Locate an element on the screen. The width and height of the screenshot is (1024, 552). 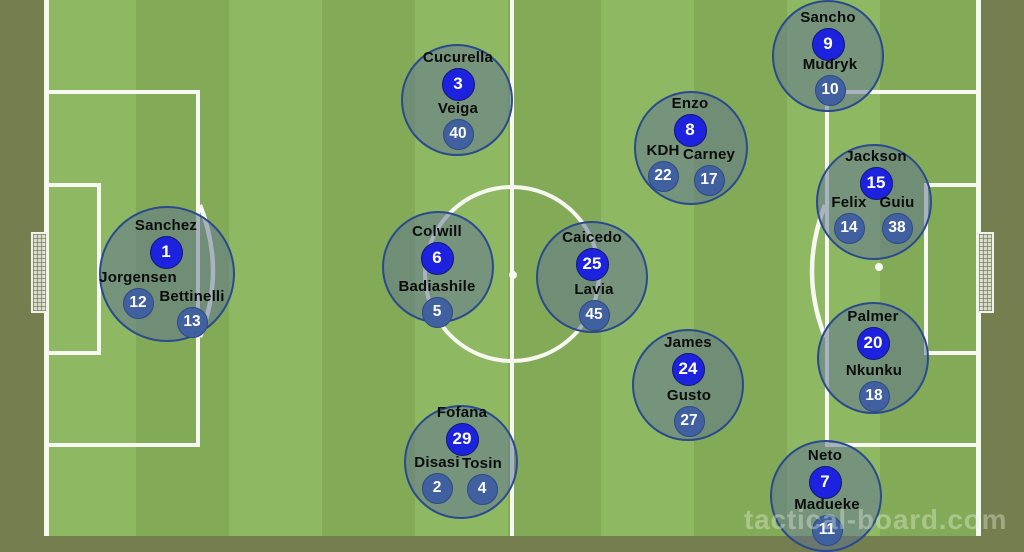
player-token-cucurella: Cucurella 3 is located at coordinates (458, 75).